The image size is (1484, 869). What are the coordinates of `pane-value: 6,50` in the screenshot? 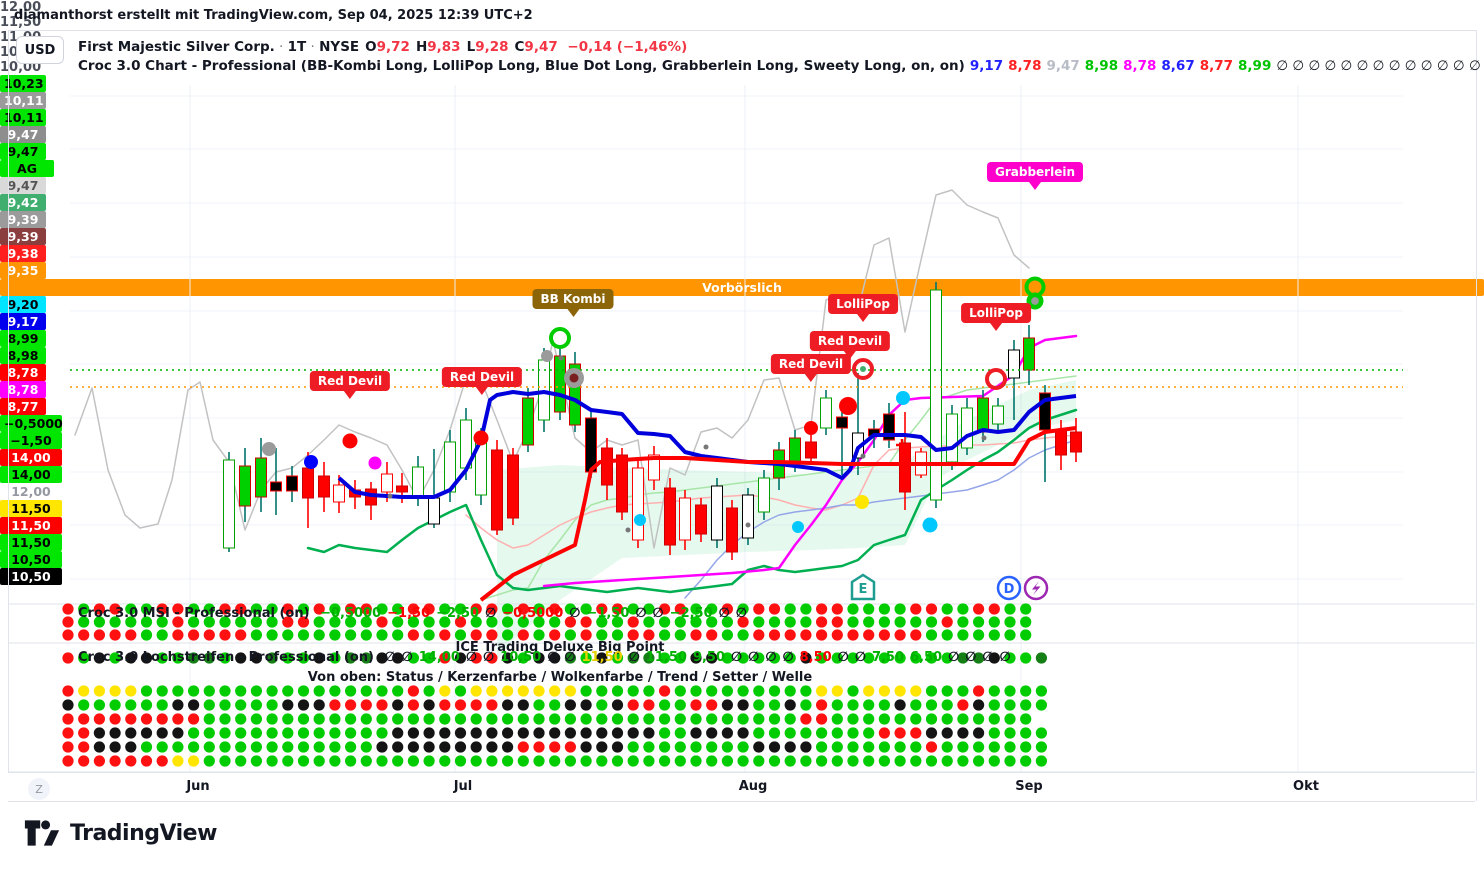 It's located at (926, 657).